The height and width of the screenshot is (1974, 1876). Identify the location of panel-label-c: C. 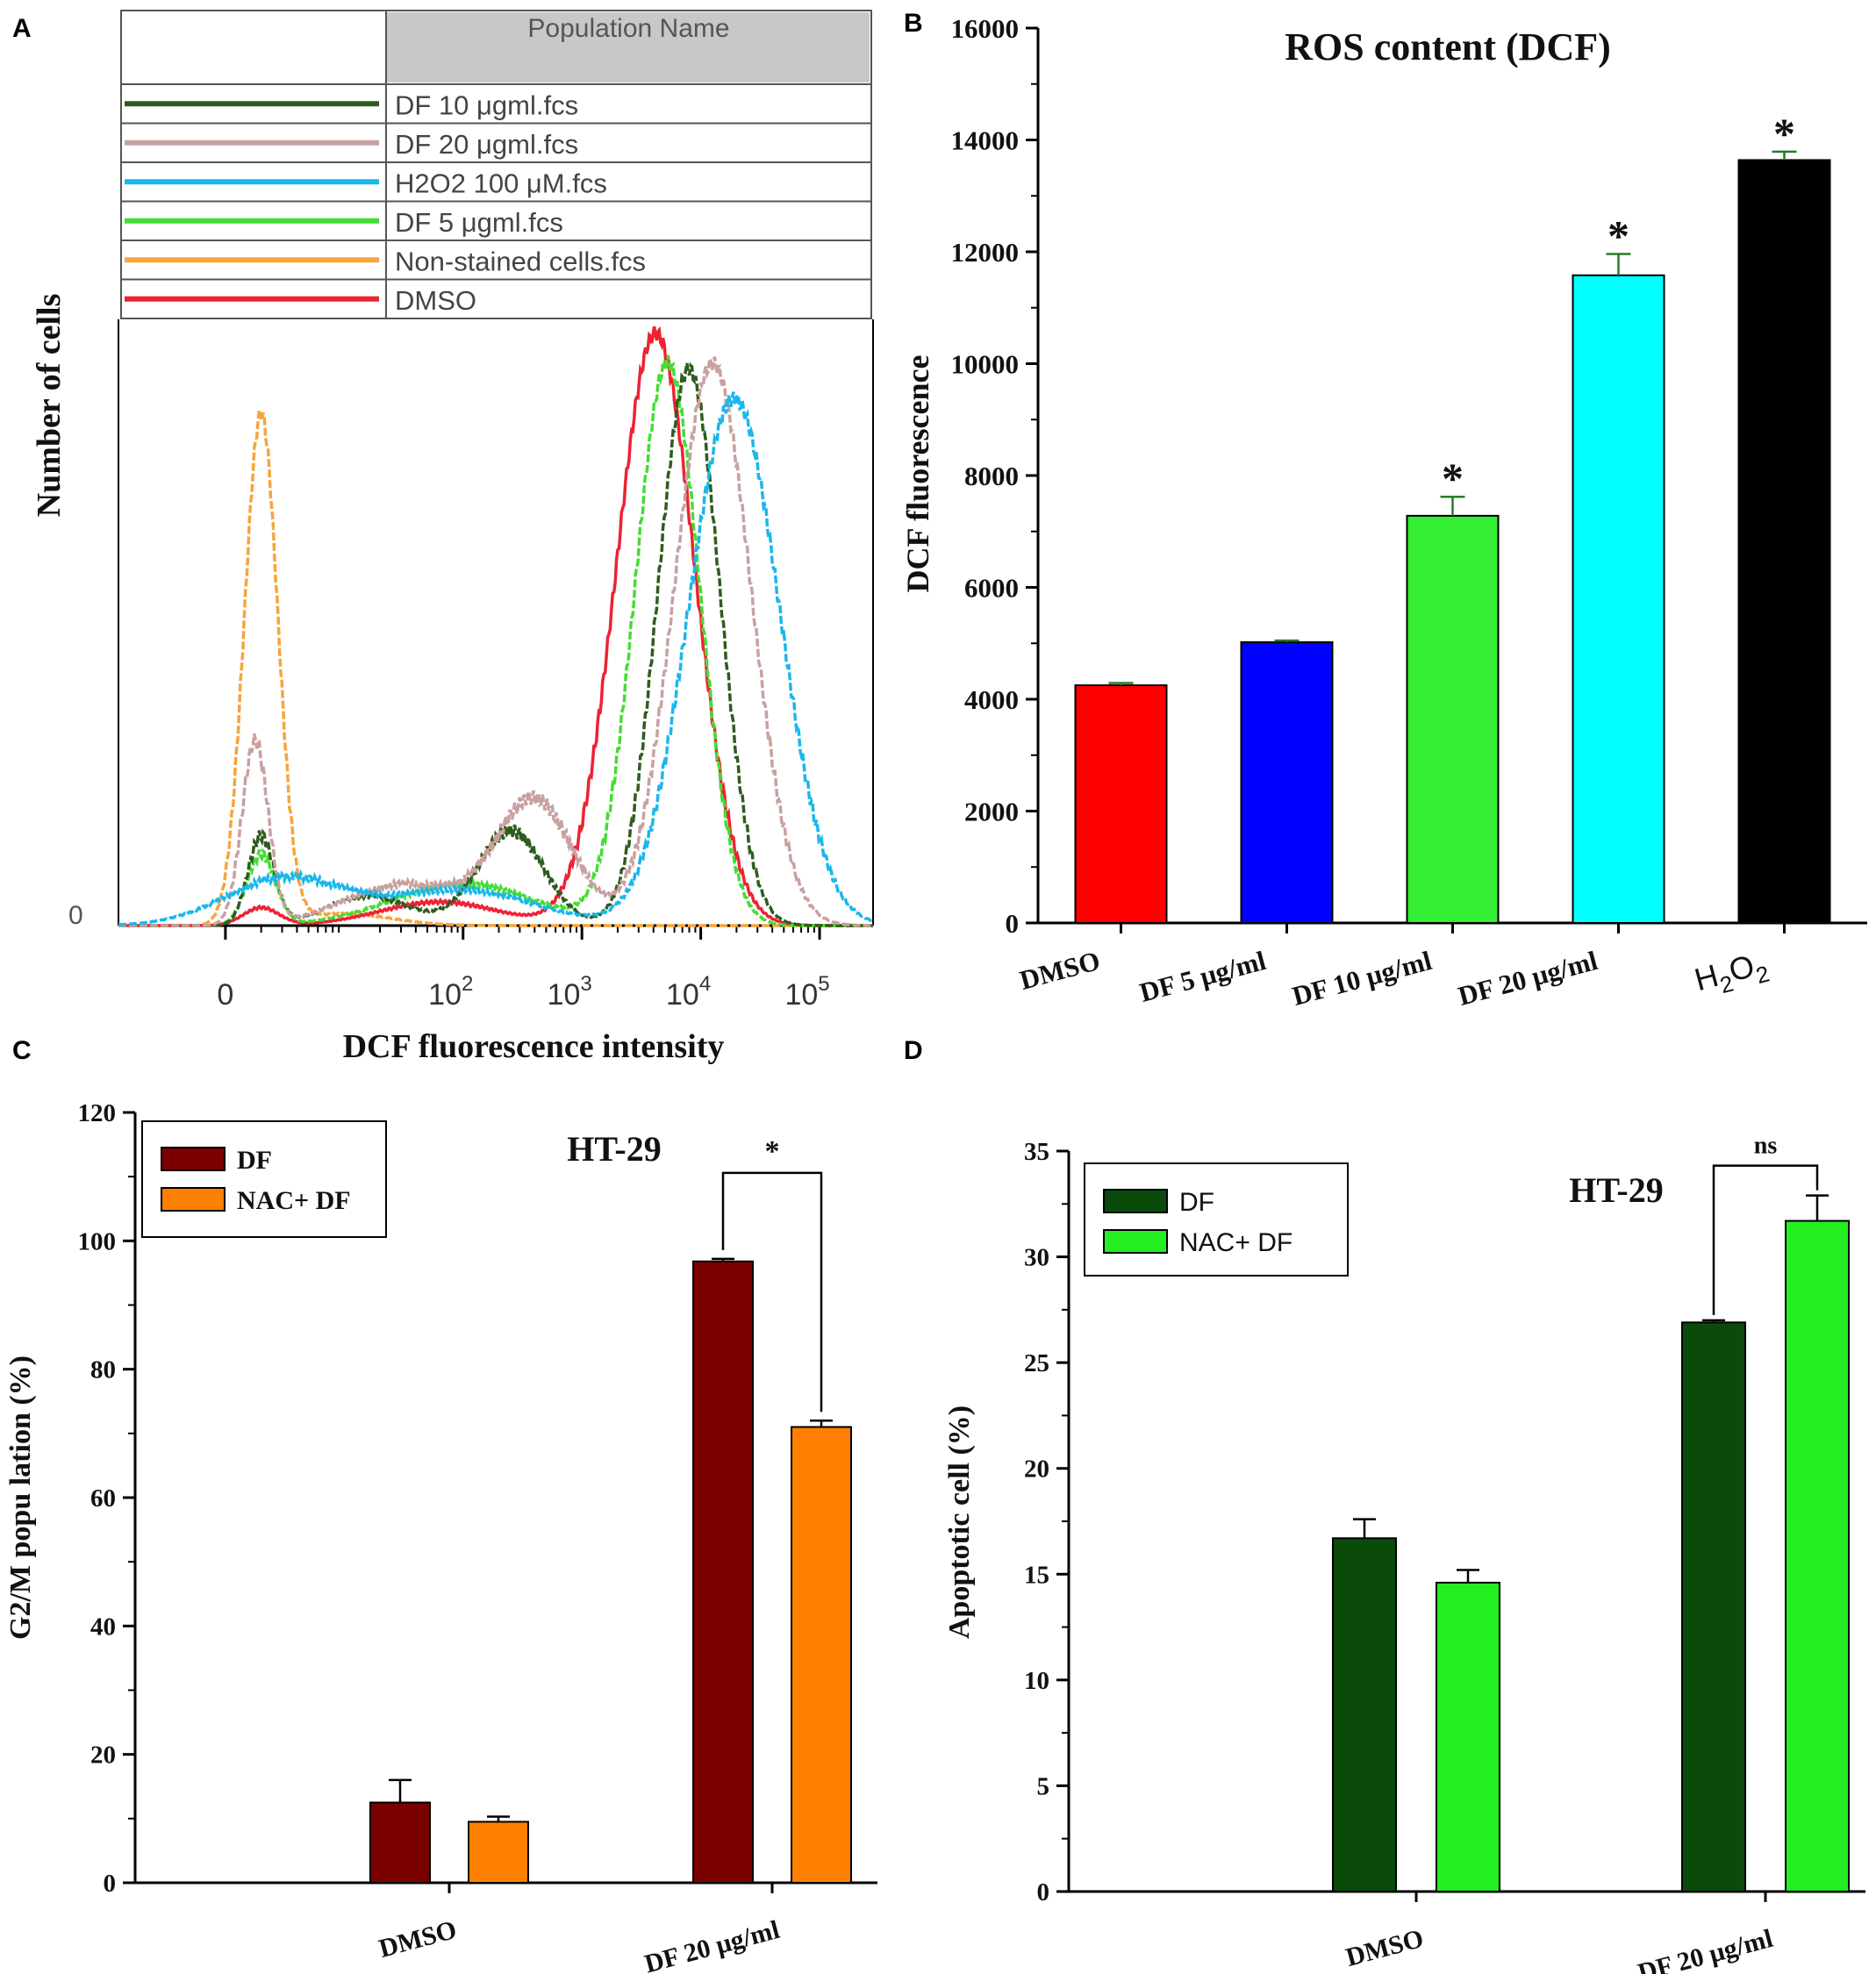
(22, 1050).